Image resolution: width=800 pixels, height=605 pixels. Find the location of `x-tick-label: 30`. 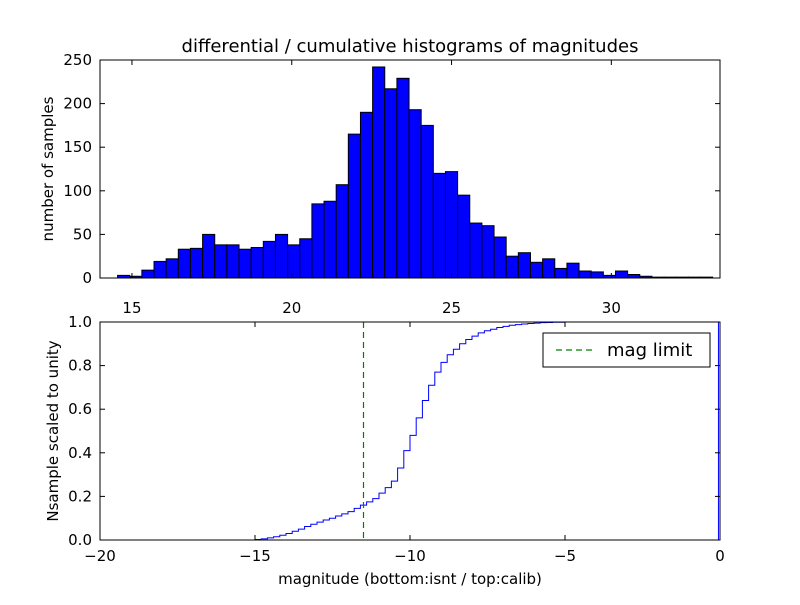

x-tick-label: 30 is located at coordinates (611, 308).